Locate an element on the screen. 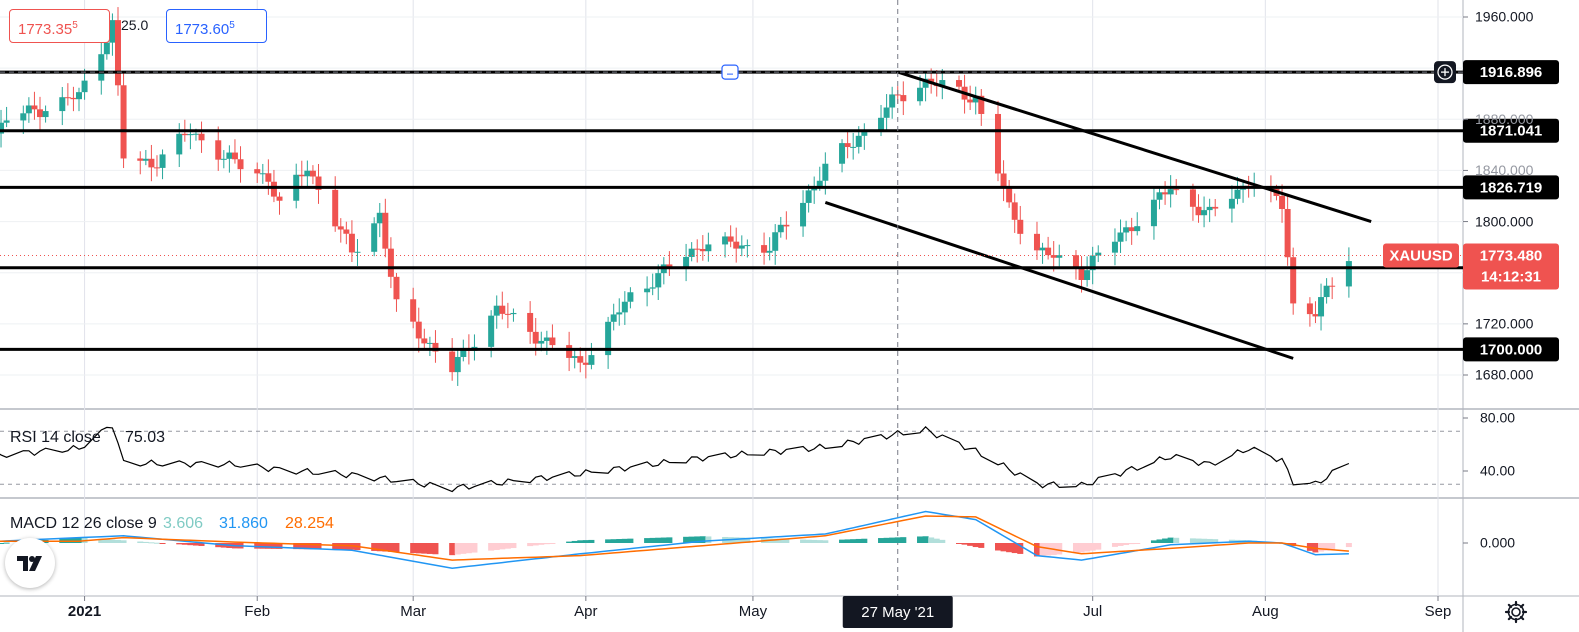 This screenshot has height=632, width=1579. channel-line-upper is located at coordinates (1134, 147).